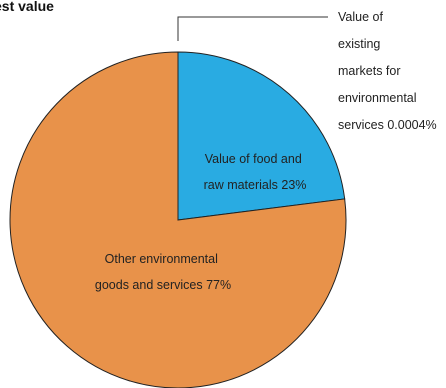 The image size is (446, 388). I want to click on slice-label-other-line-1: Other environmental, so click(161, 259).